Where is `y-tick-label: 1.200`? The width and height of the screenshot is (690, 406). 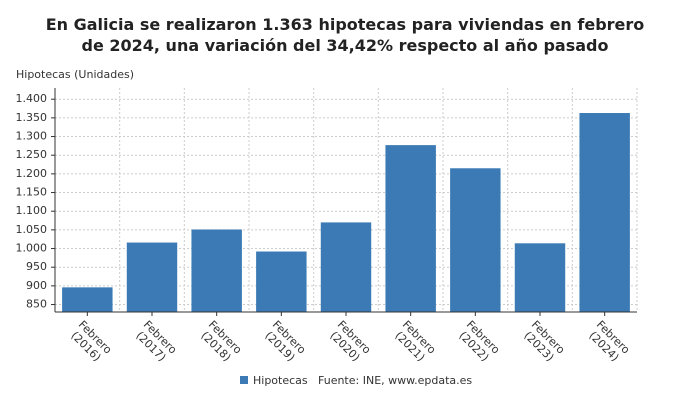
y-tick-label: 1.200 is located at coordinates (32, 173).